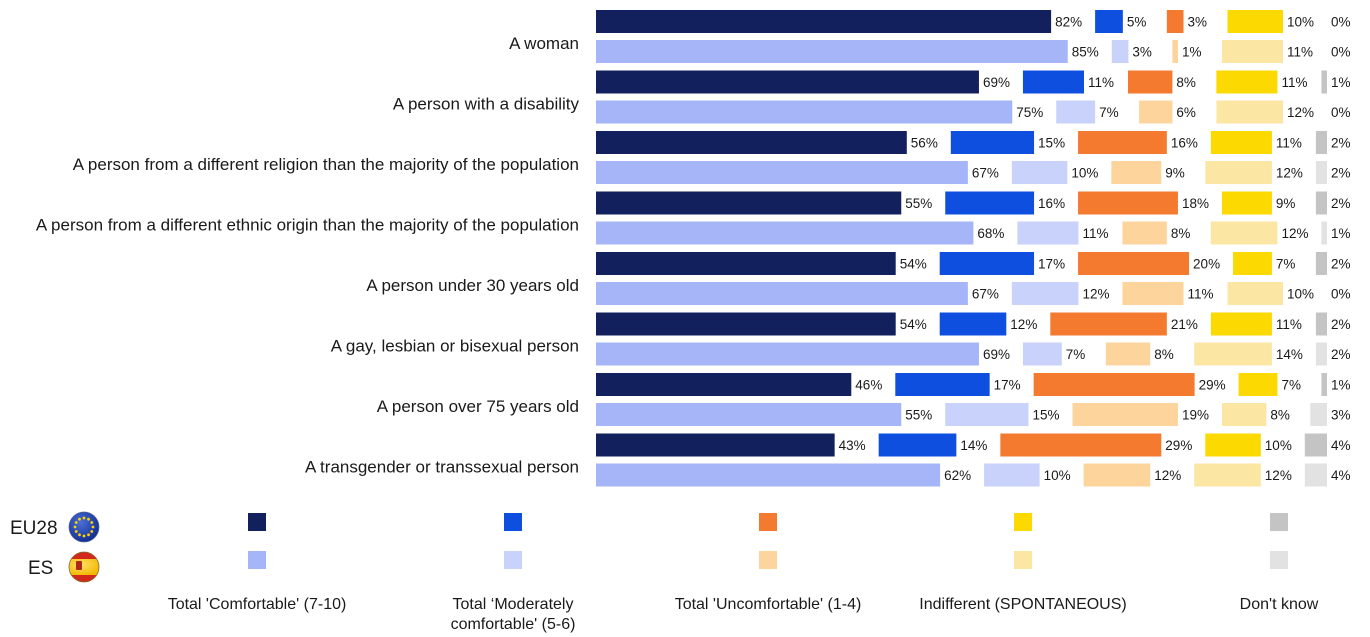 This screenshot has width=1370, height=637. Describe the element at coordinates (84, 567) in the screenshot. I see `spain-flag-icon` at that location.